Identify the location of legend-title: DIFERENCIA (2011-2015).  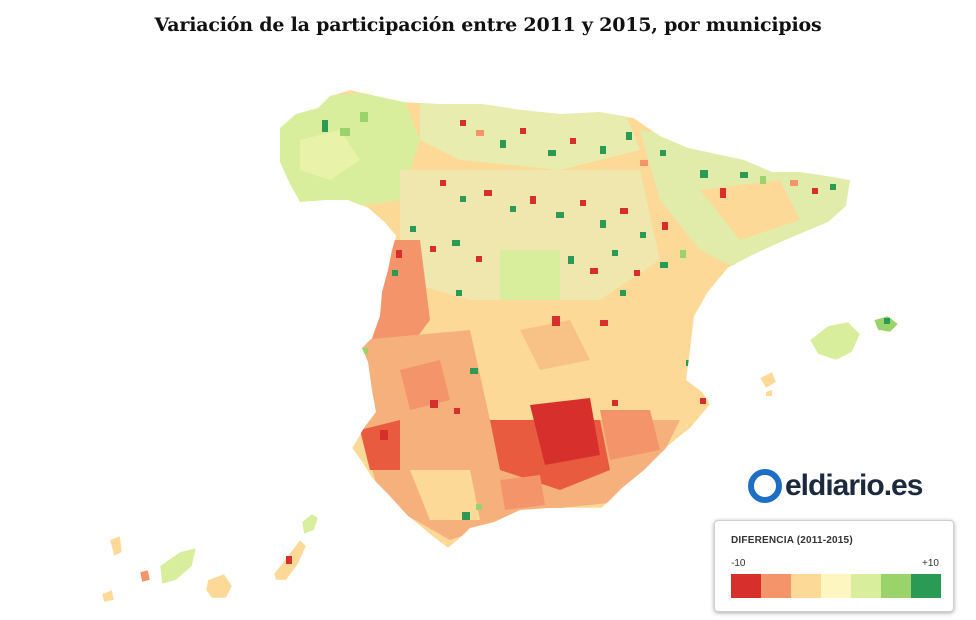
(792, 540).